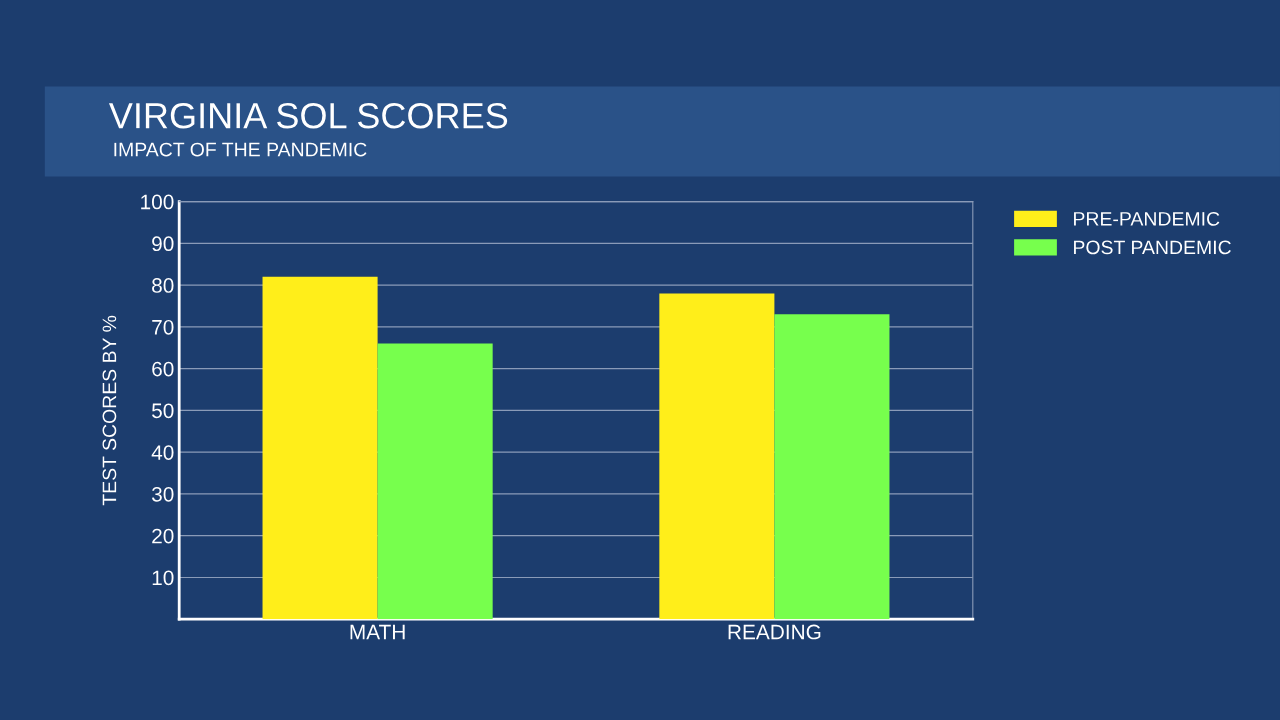 This screenshot has height=720, width=1280. What do you see at coordinates (163, 244) in the screenshot?
I see `y-tick-label: 90` at bounding box center [163, 244].